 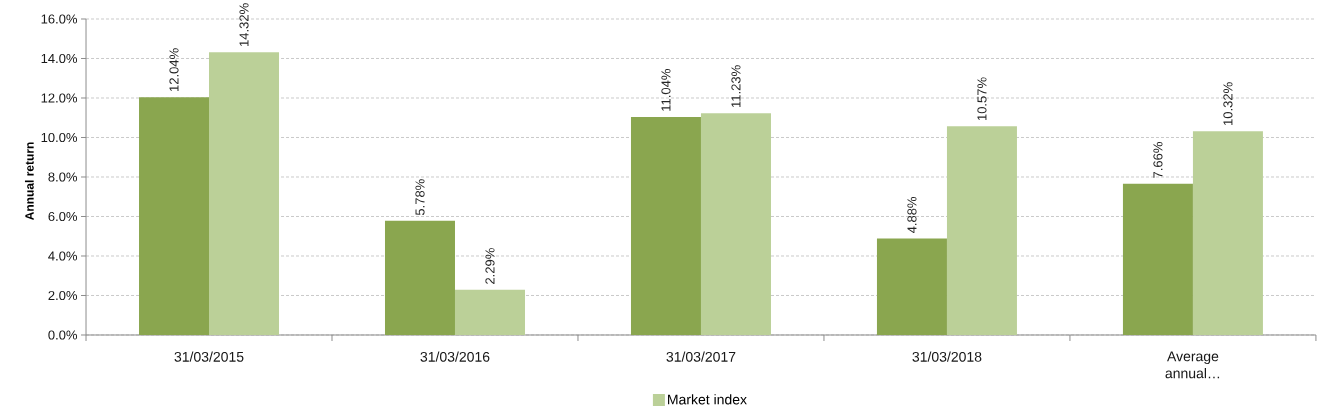 What do you see at coordinates (63, 216) in the screenshot?
I see `y-tick-label: 6.0%` at bounding box center [63, 216].